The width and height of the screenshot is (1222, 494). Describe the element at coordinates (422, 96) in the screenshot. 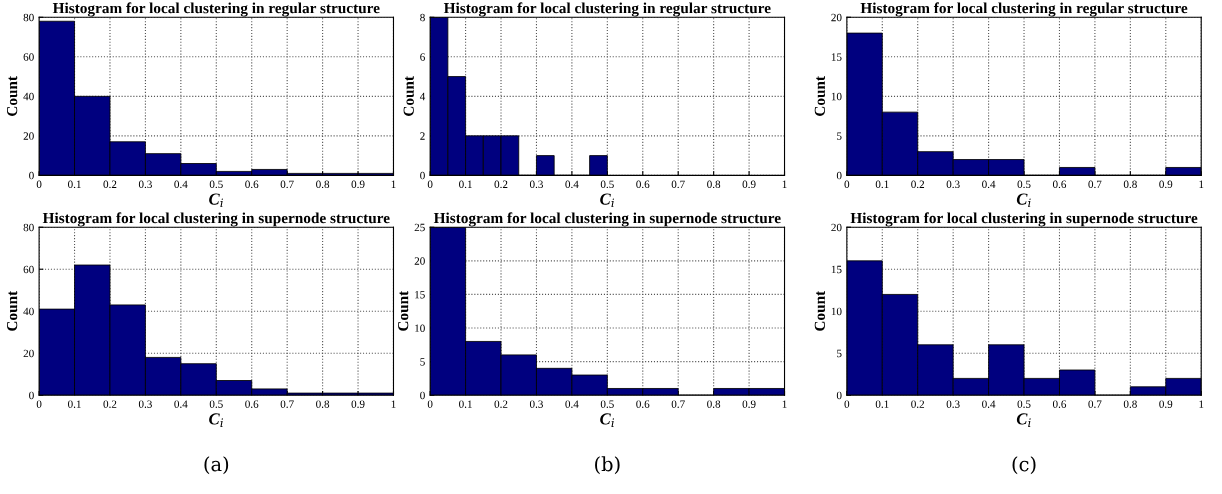

I see `y-tick-label: 4` at that location.